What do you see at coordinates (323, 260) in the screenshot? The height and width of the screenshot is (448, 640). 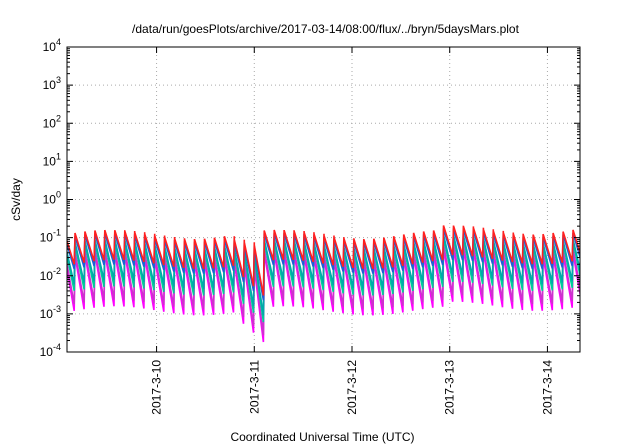 I see `series-line` at bounding box center [323, 260].